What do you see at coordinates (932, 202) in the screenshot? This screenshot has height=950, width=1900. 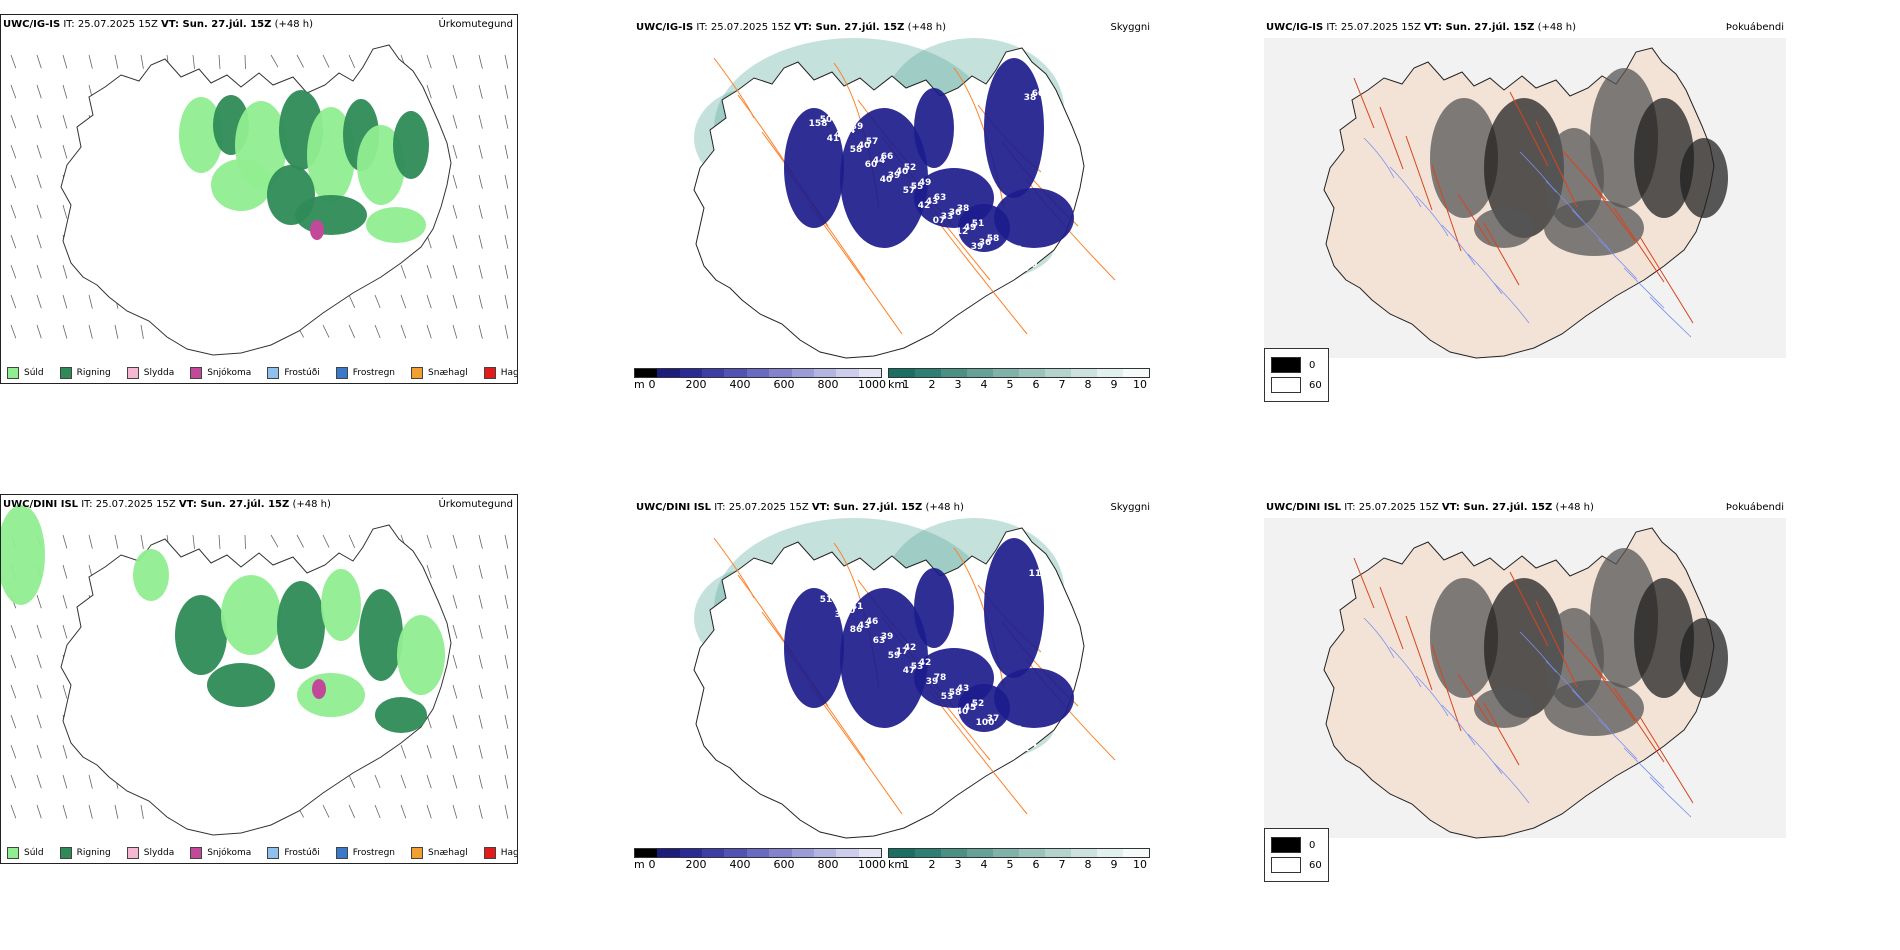 I see `cloud-base-label: 43` at bounding box center [932, 202].